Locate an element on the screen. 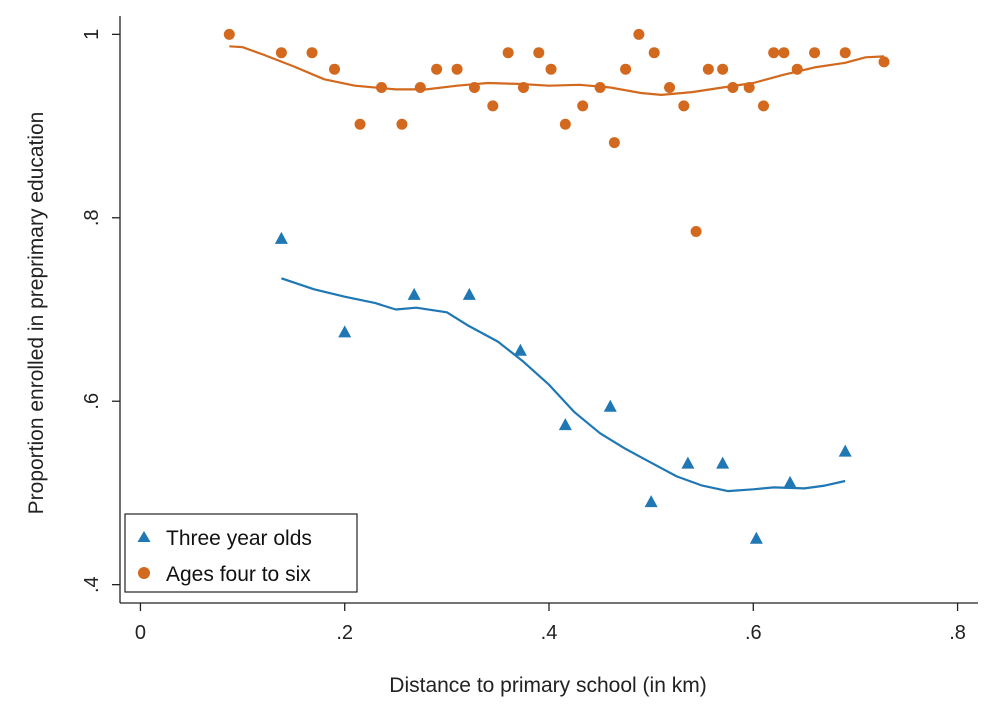  x-tick-label: 0 is located at coordinates (140, 633).